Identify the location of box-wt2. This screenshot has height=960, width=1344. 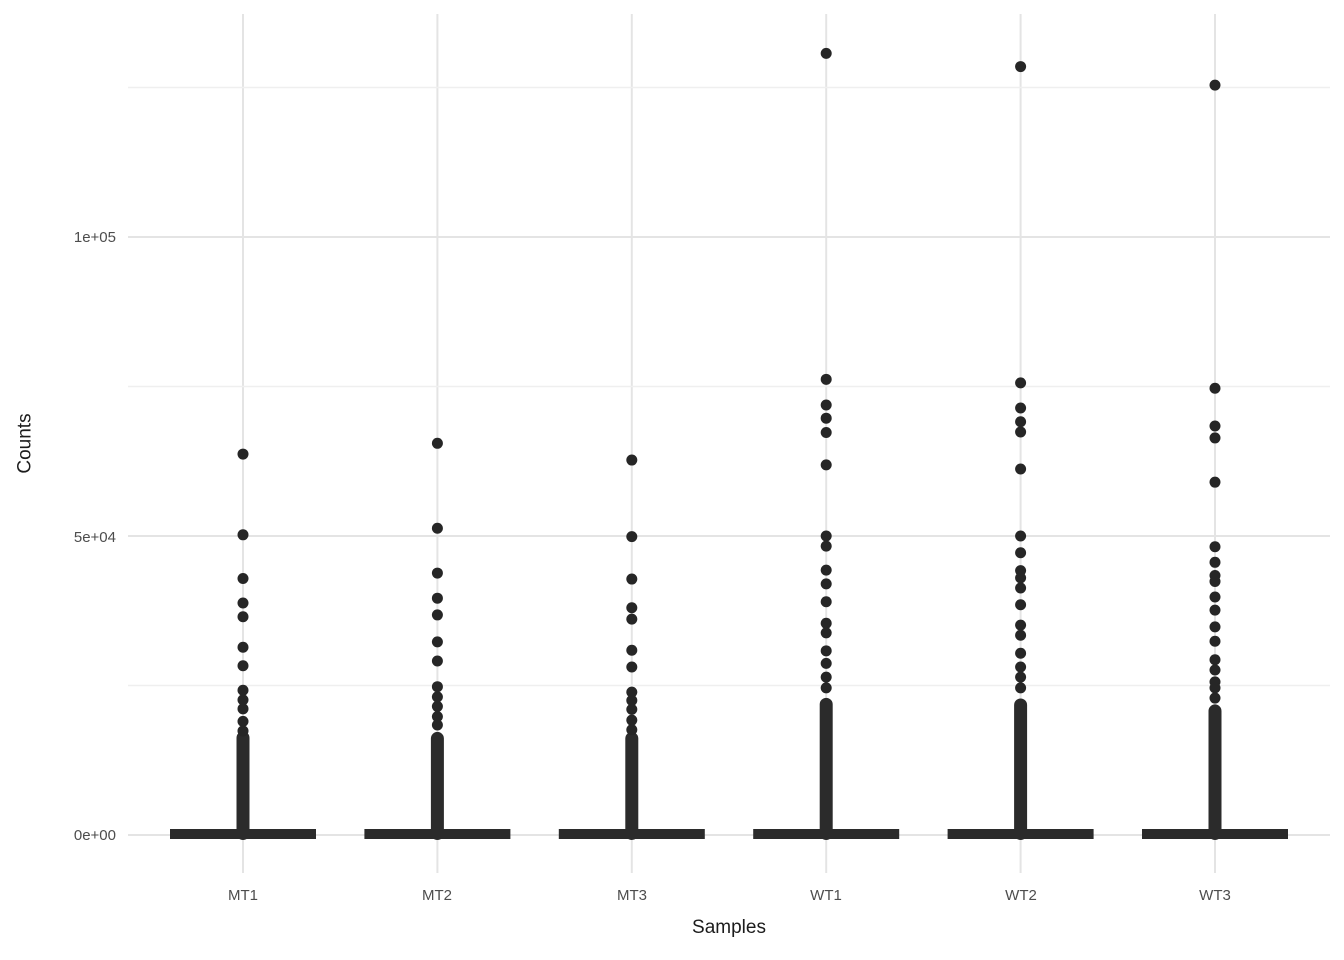
(1020, 834).